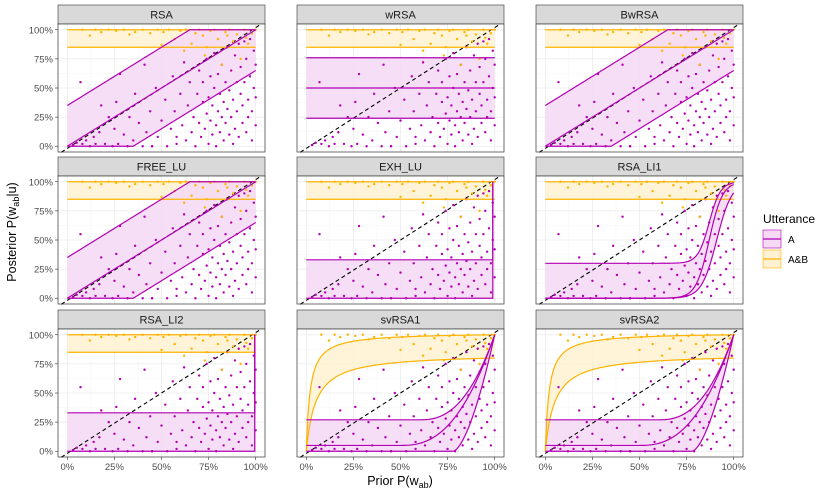  What do you see at coordinates (44, 89) in the screenshot?
I see `y-tick-label: 50%` at bounding box center [44, 89].